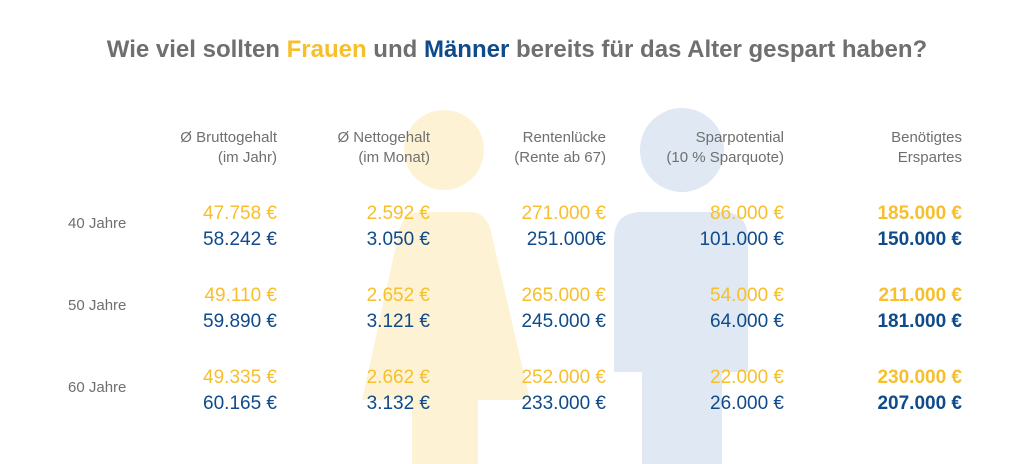 Image resolution: width=1024 pixels, height=464 pixels. What do you see at coordinates (741, 239) in the screenshot?
I see `men-value: 101.000 €` at bounding box center [741, 239].